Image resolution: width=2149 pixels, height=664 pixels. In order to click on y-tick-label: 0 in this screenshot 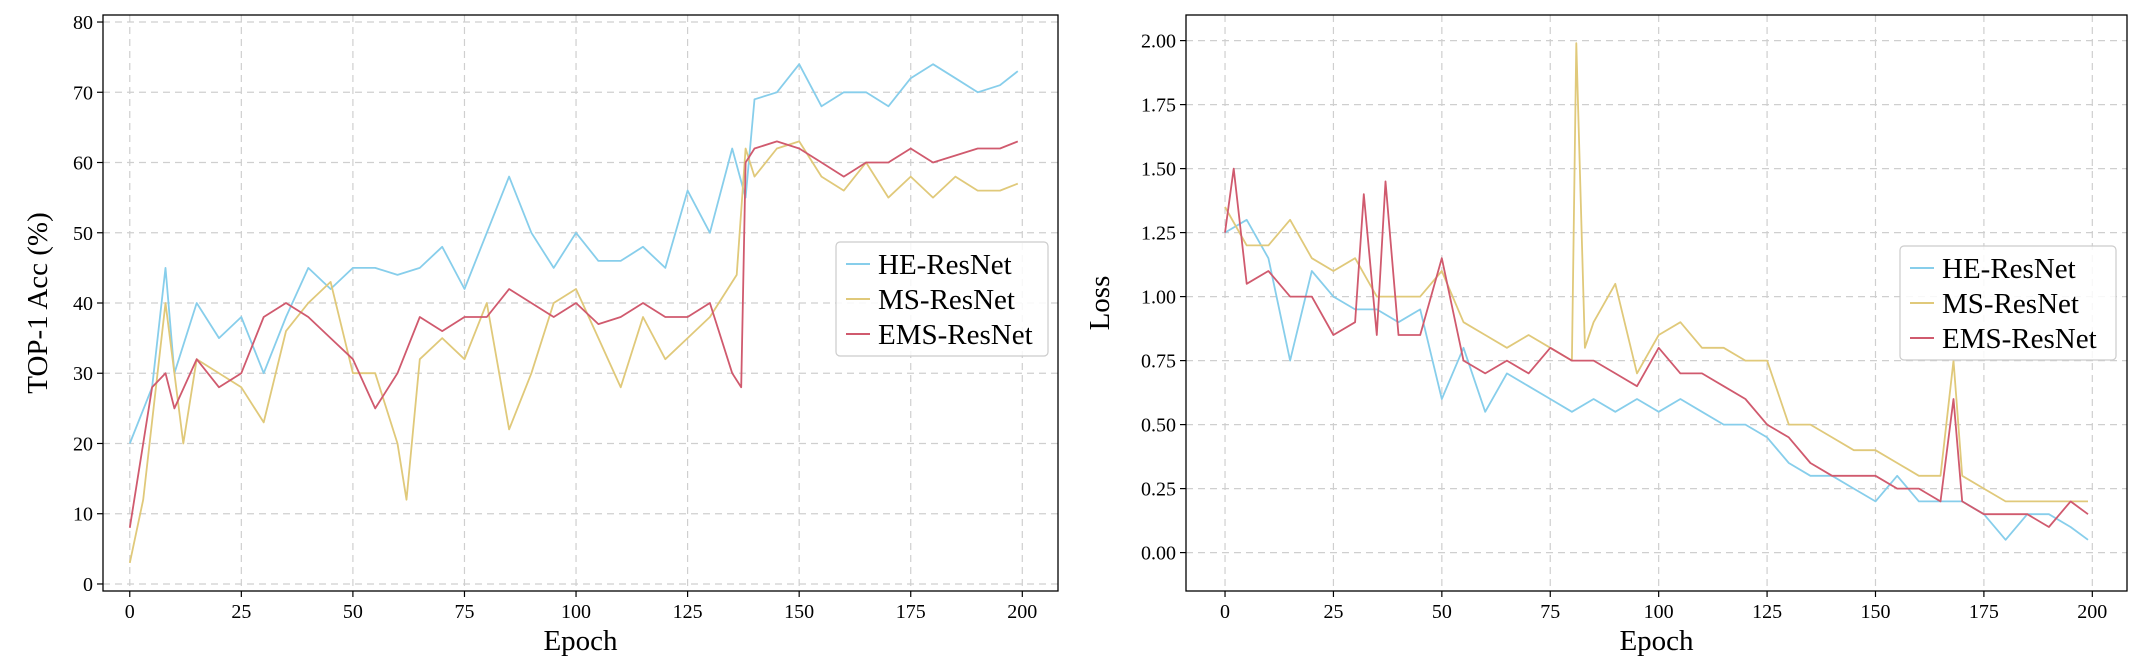, I will do `click(88, 585)`.